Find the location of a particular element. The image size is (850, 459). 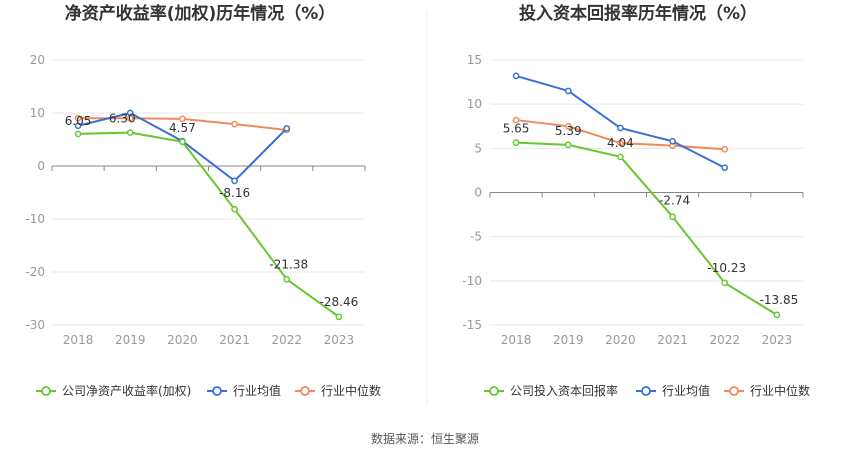

company-data-label: 5.39 is located at coordinates (568, 131).